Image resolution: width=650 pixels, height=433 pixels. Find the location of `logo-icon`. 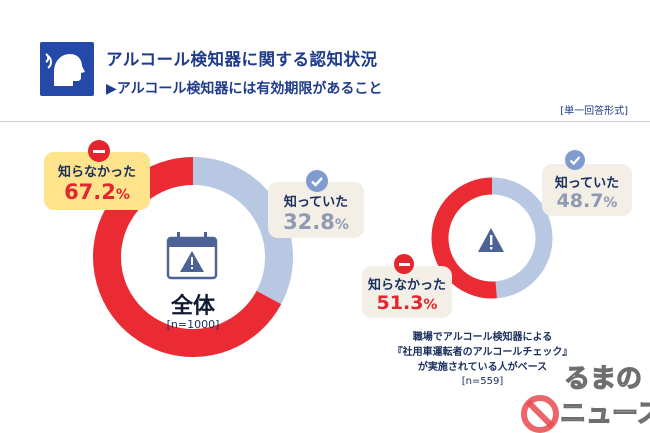

logo-icon is located at coordinates (67, 69).